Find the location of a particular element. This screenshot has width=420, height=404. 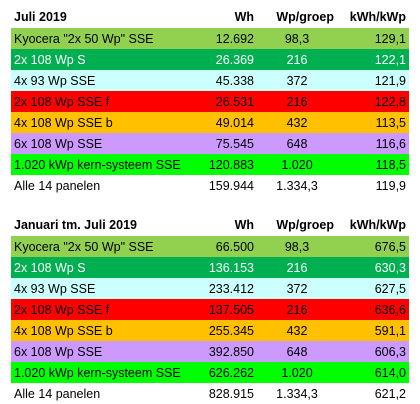

row-wh: 49.014 is located at coordinates (234, 122).